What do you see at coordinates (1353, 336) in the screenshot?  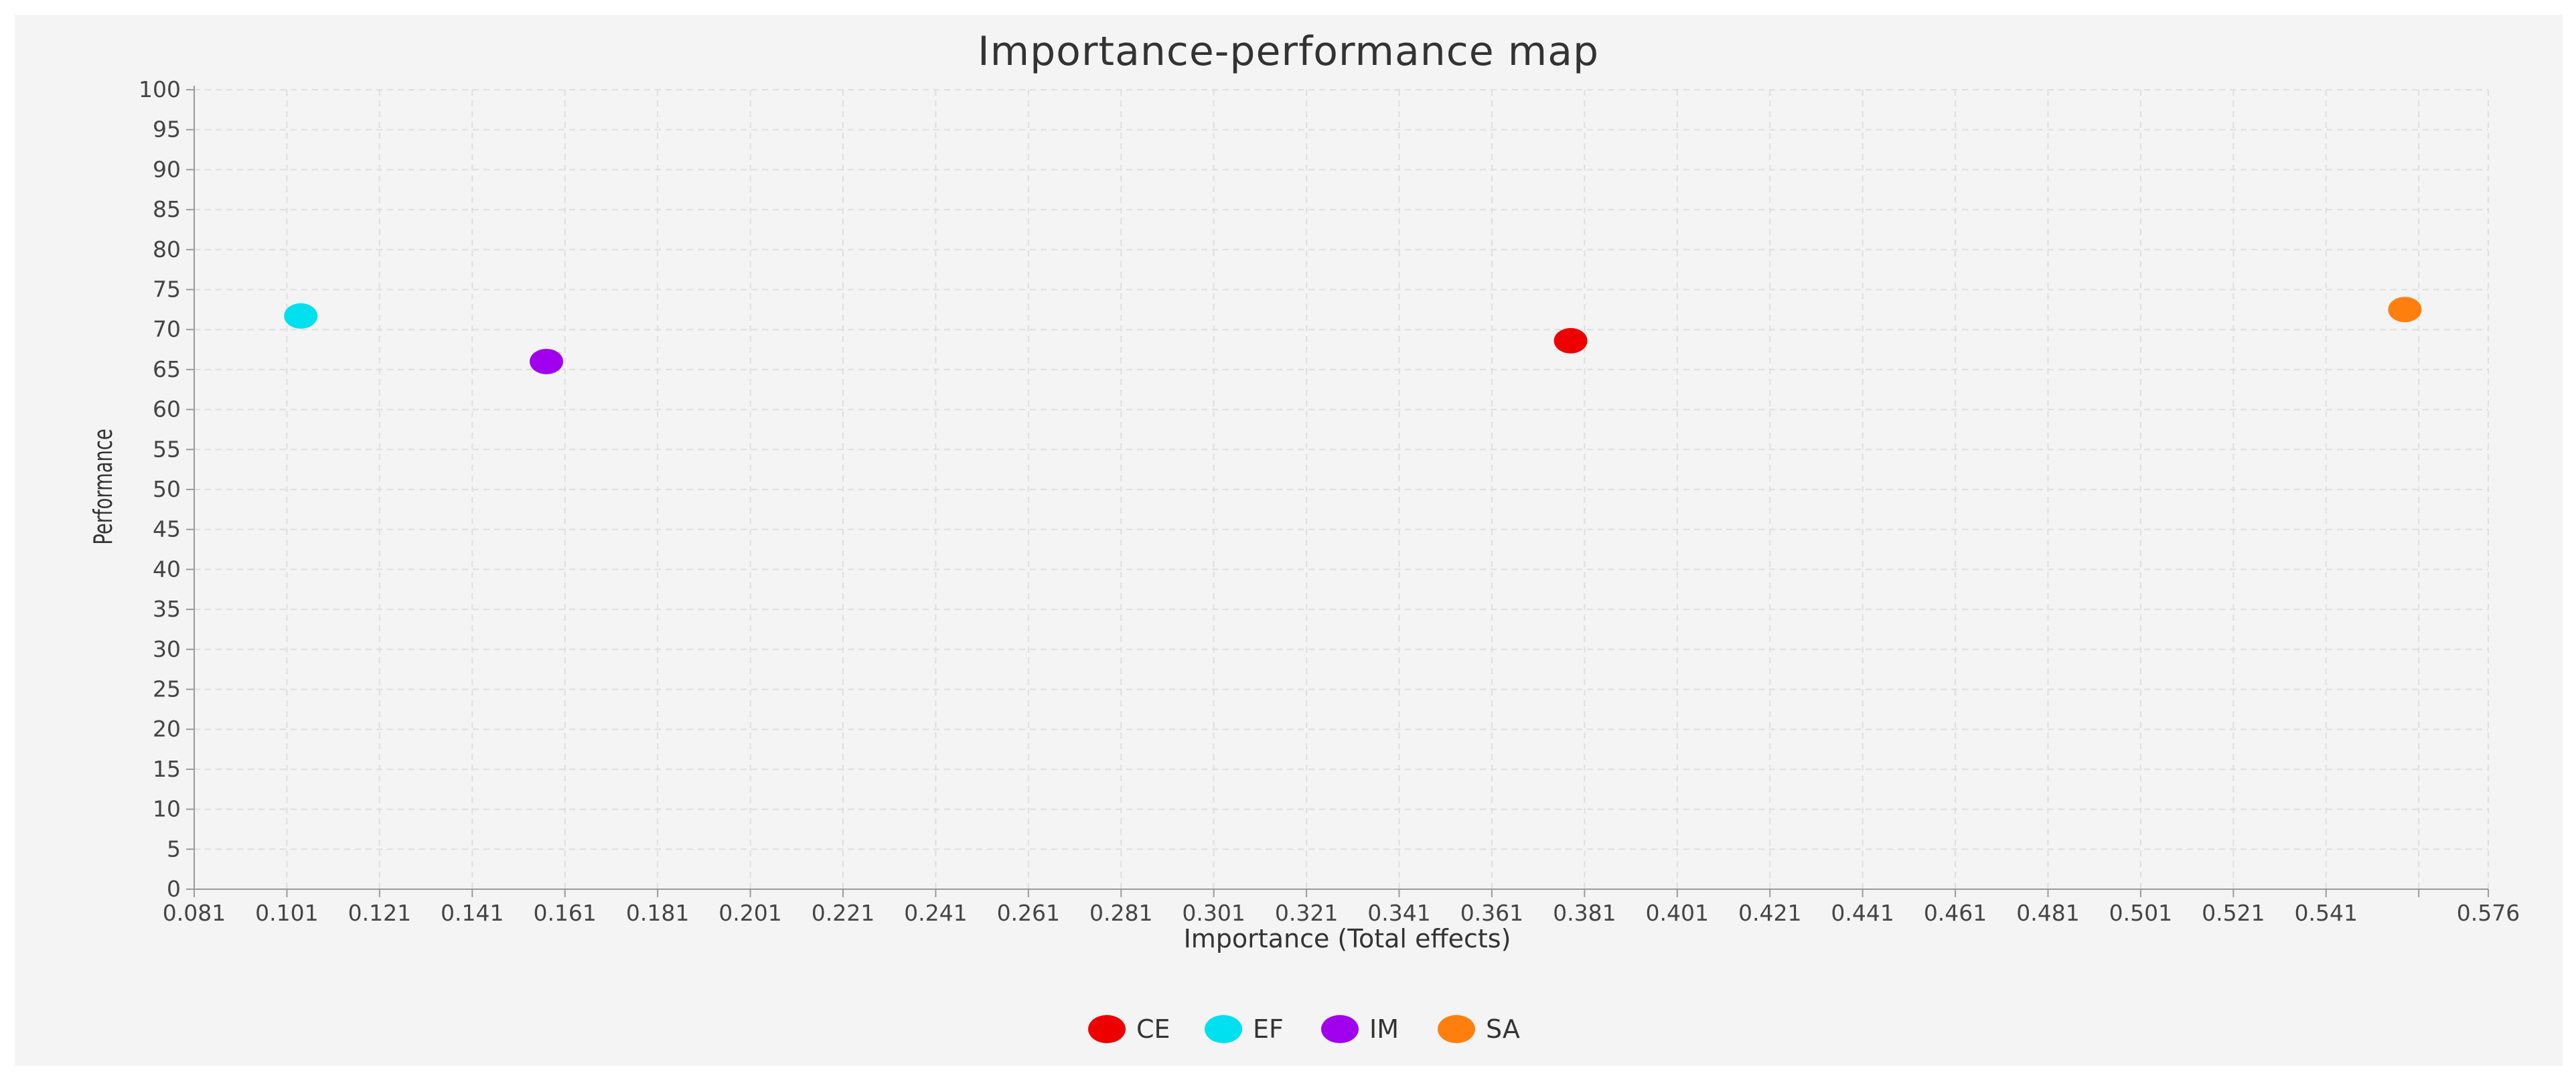 I see `data-points: CE EF IM SA` at bounding box center [1353, 336].